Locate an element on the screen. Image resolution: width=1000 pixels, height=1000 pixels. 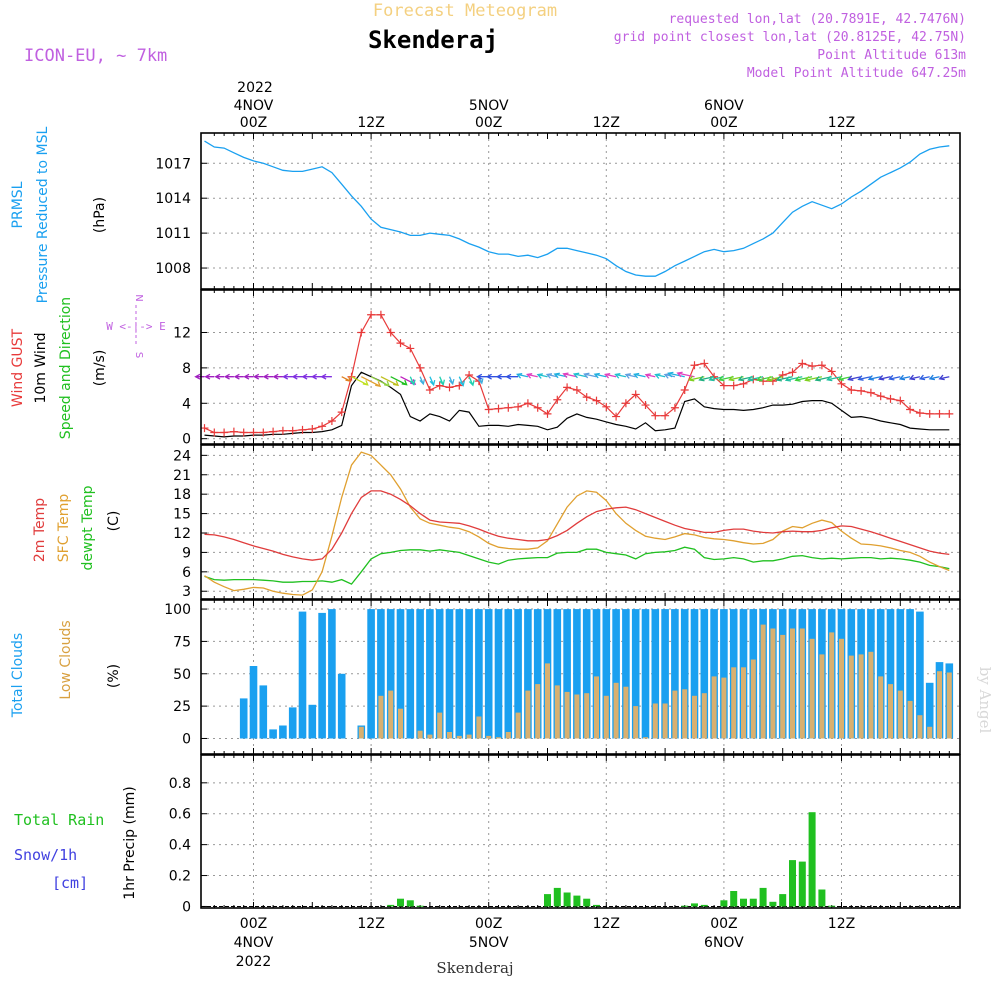
y-tick-label: 12 is located at coordinates (182, 333).